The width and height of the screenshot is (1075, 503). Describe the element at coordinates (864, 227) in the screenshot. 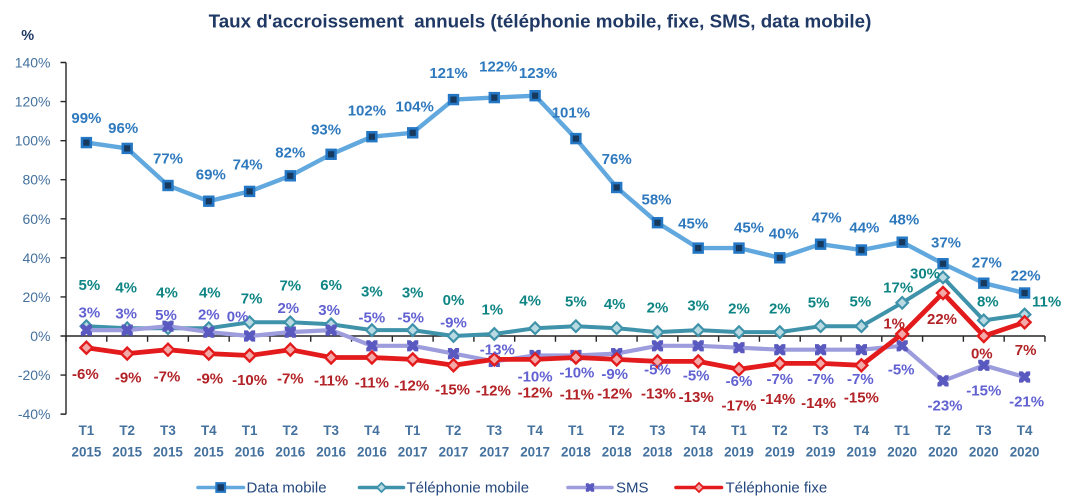

I see `svg-text: 44%` at that location.